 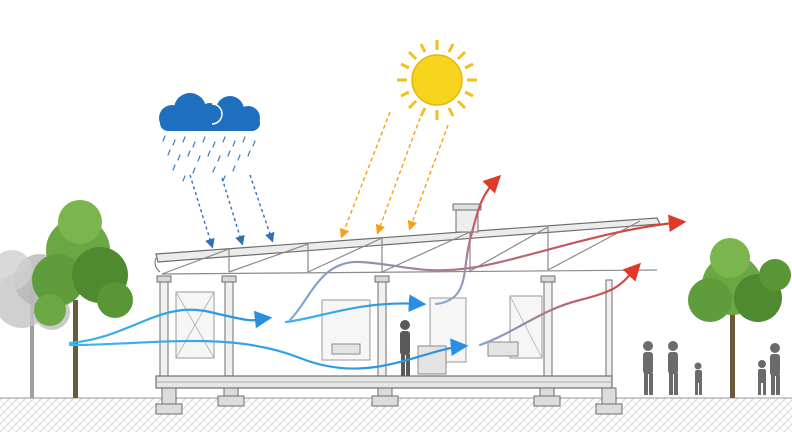 What do you see at coordinates (209, 112) in the screenshot?
I see `rain-cloud-icon` at bounding box center [209, 112].